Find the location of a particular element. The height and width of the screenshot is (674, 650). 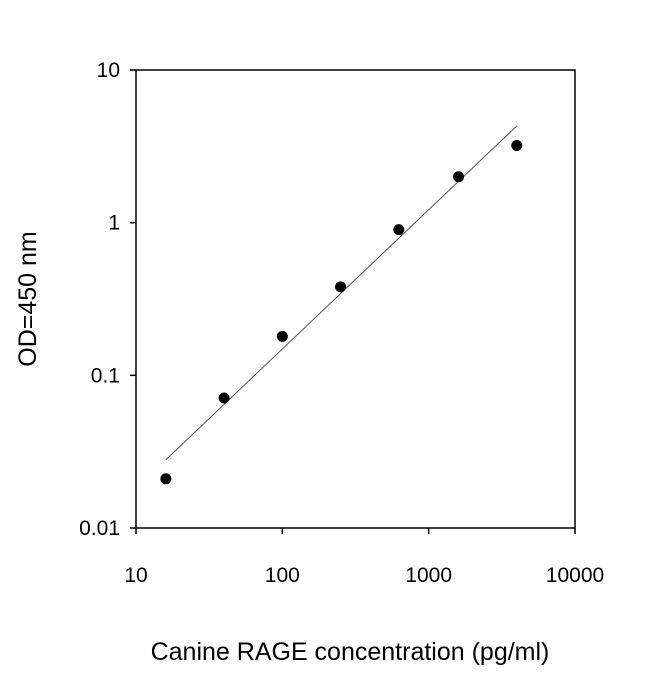

y-tick-label: 0.1 is located at coordinates (105, 375).